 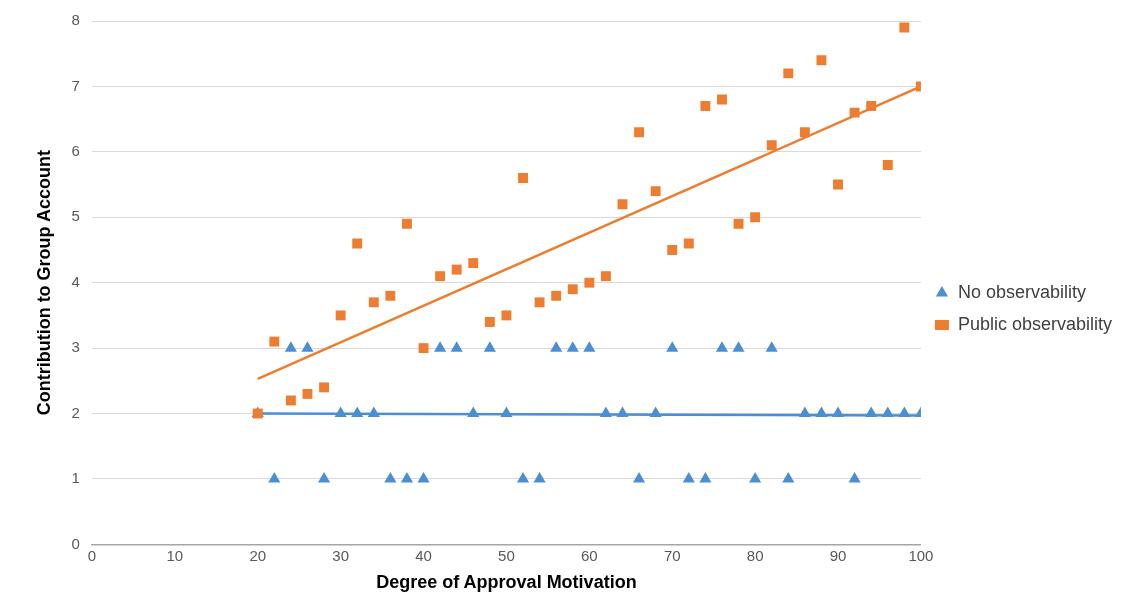 I want to click on y-tick-label: 1, so click(x=75, y=478).